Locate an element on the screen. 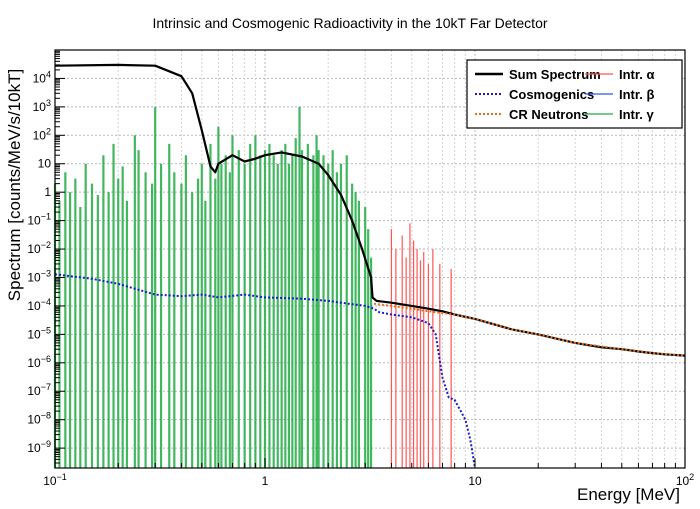  y-tick-label: 10⁻⁶ is located at coordinates (39, 362).